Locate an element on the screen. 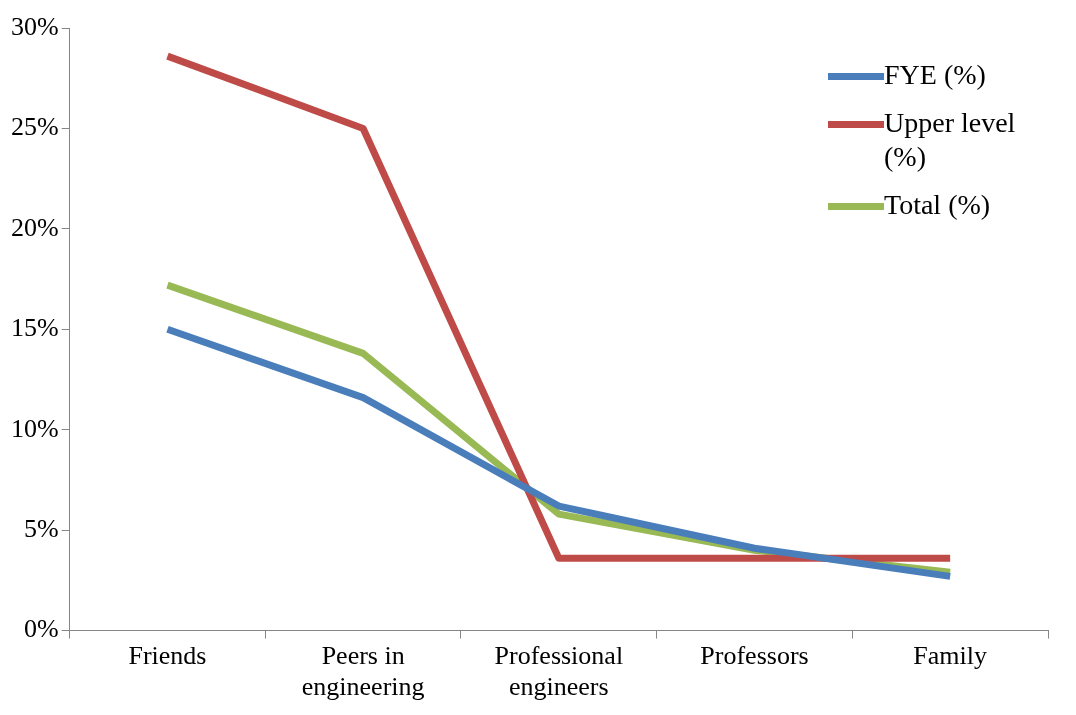  x-tick-label: Friends is located at coordinates (167, 656).